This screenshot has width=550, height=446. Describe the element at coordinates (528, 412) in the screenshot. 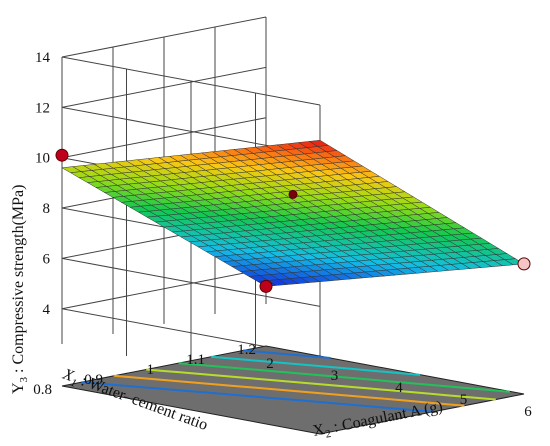

I see `x2-tick-label-4: 6` at that location.